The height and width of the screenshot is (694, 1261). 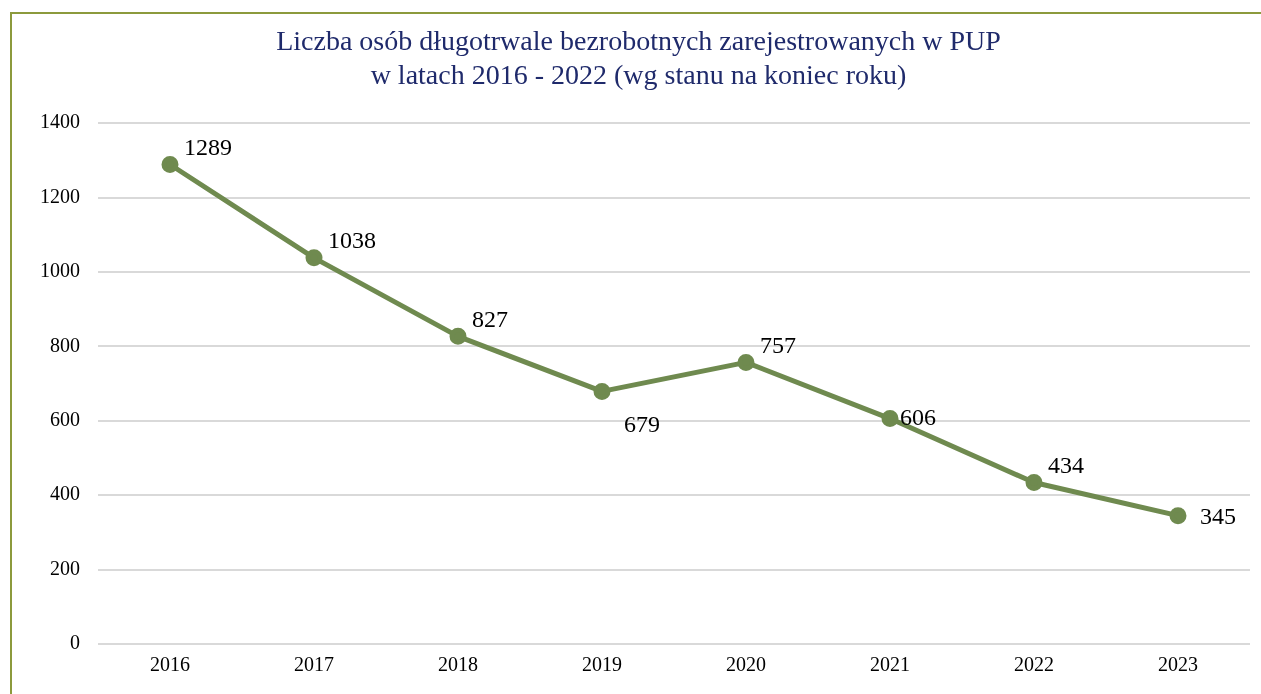 I want to click on data-label: 1038, so click(x=352, y=240).